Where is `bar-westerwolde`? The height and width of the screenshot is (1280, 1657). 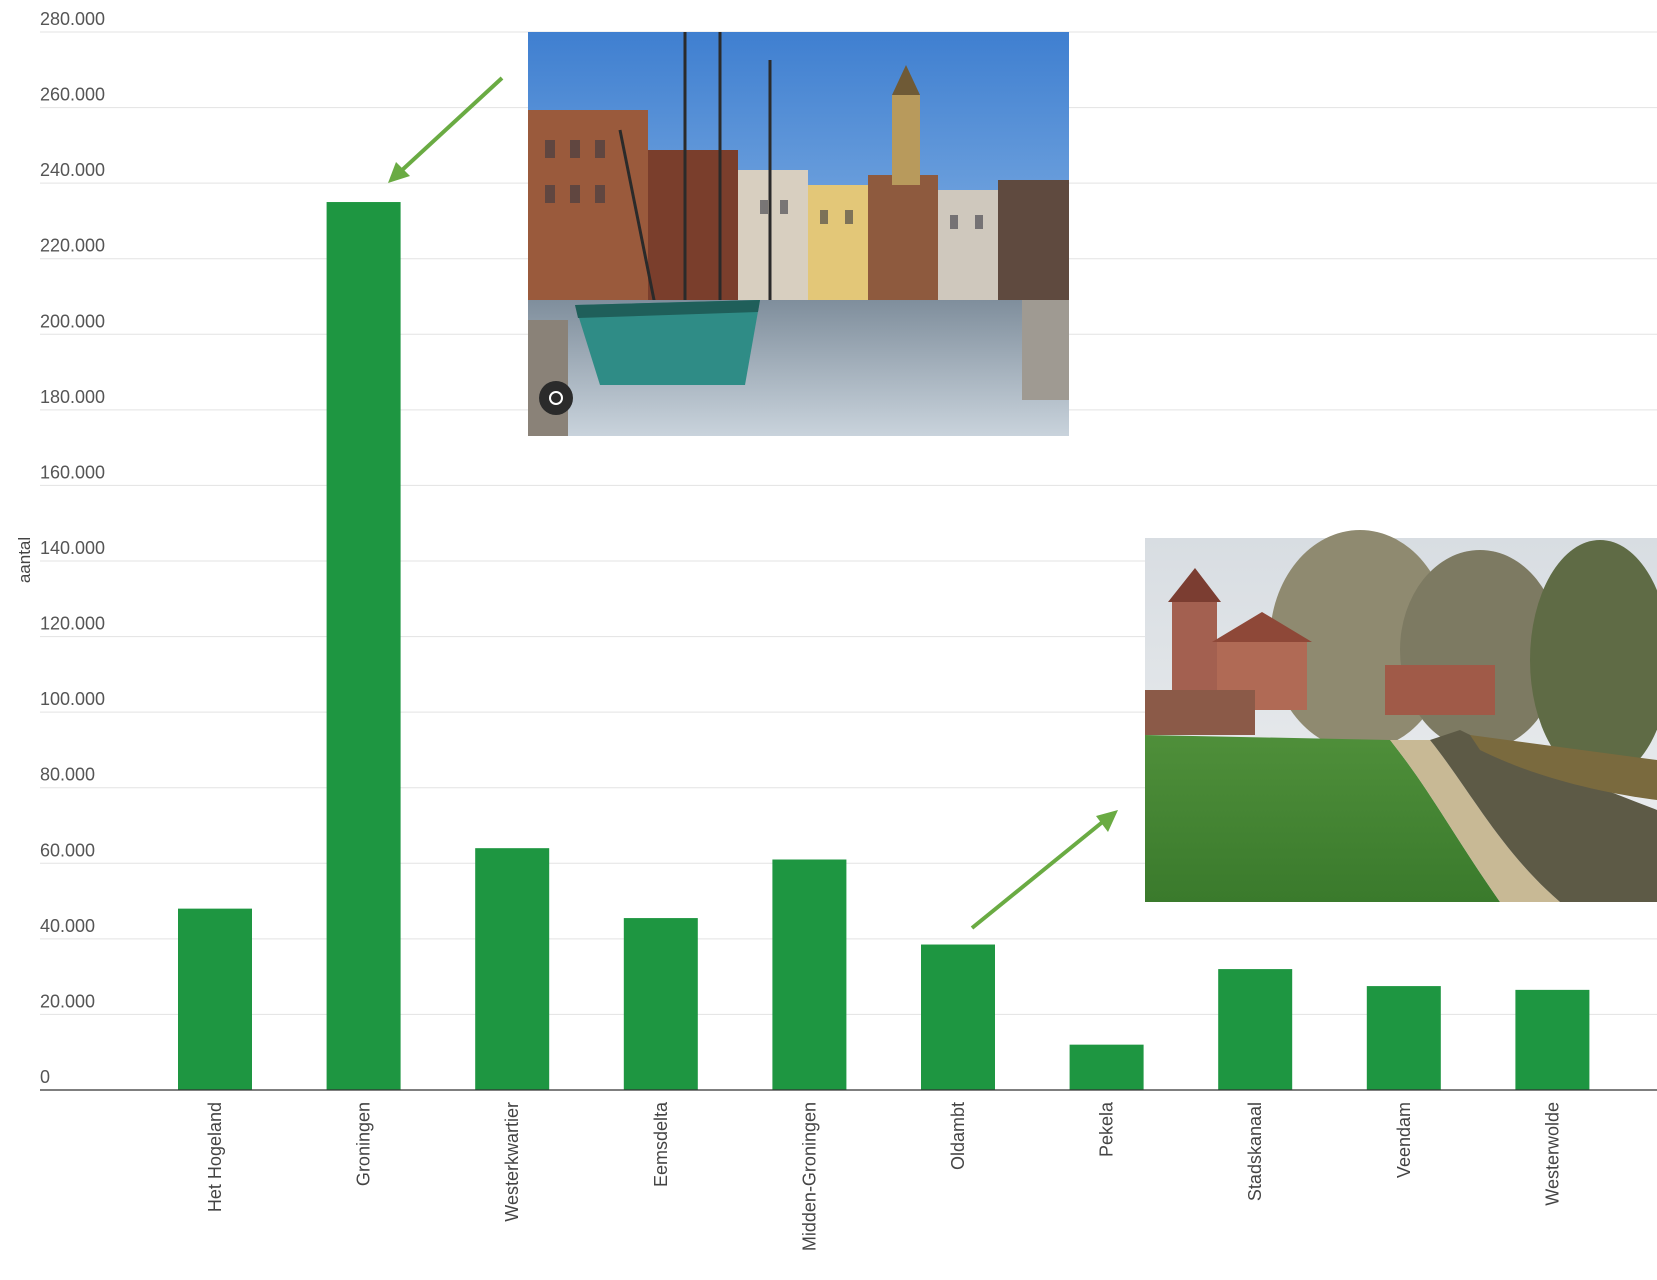 bar-westerwolde is located at coordinates (1552, 1039).